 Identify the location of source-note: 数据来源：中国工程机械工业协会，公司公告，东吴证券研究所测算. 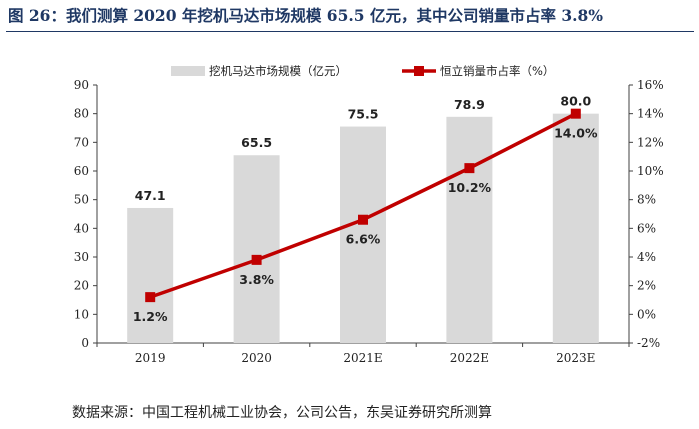
(282, 413).